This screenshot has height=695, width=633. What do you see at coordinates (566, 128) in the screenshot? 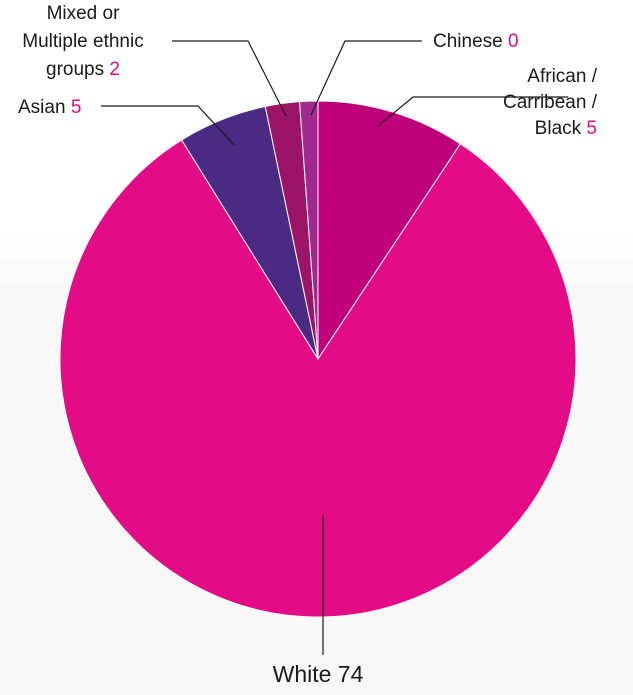
I see `slice-label-african-line-3: Black 5` at bounding box center [566, 128].